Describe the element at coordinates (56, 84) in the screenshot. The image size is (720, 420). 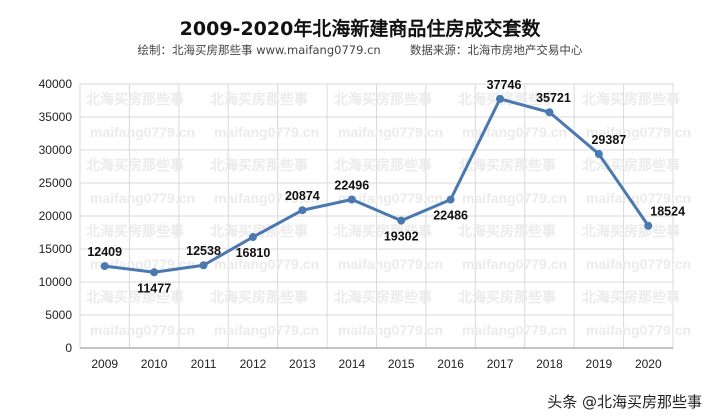
I see `y-tick-label: 40000` at that location.